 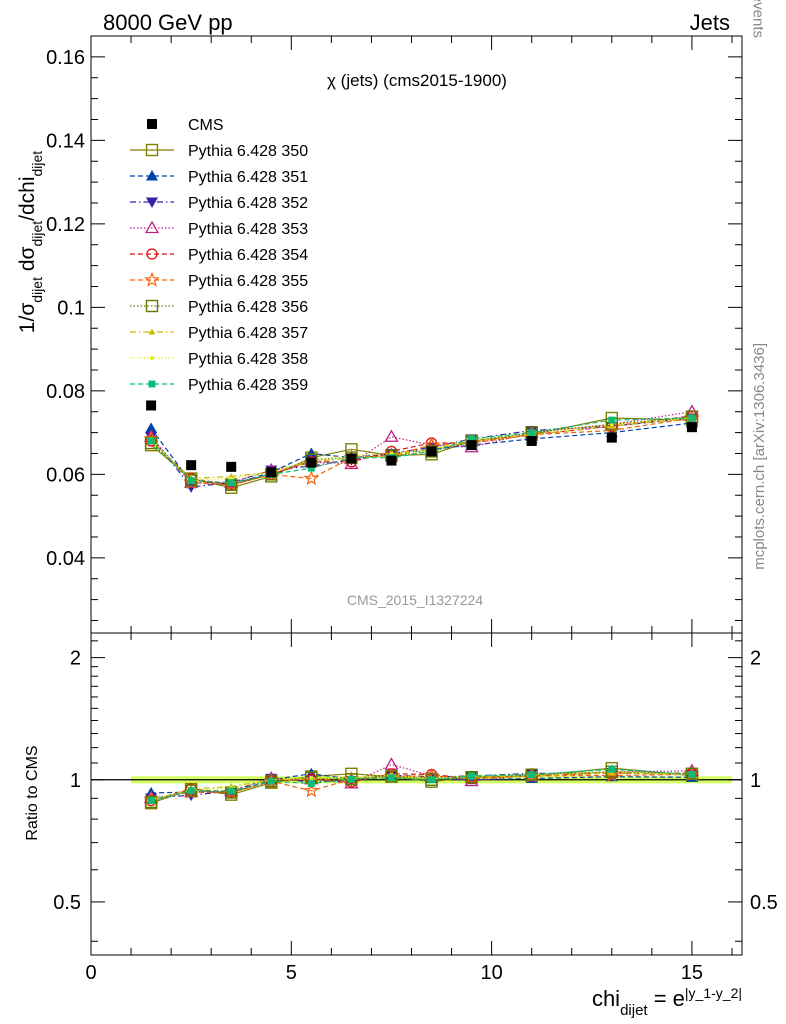 I want to click on ratio-y-tick-label: 0.5, so click(x=67, y=903).